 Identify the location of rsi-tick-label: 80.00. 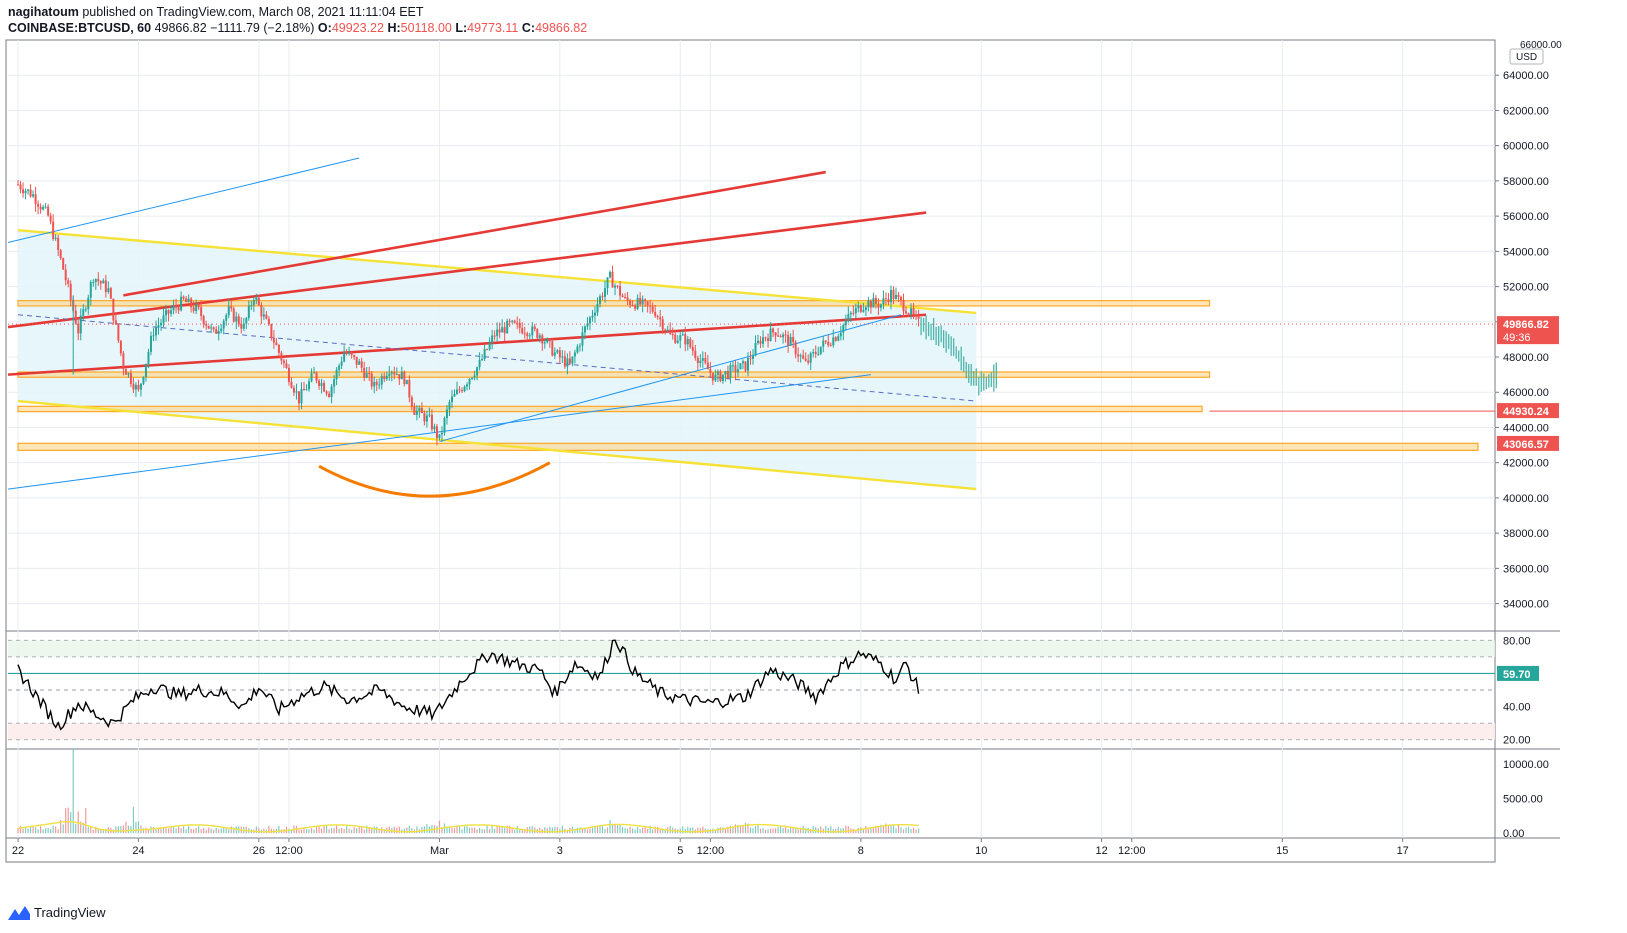
(1517, 641).